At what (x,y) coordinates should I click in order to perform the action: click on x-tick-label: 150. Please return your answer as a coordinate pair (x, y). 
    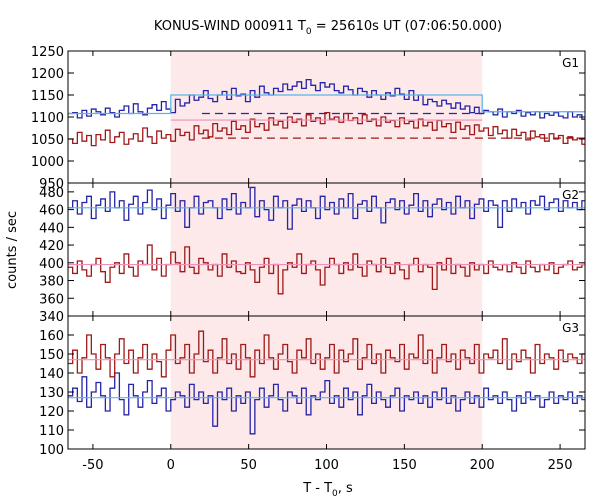
    Looking at the image, I should click on (404, 465).